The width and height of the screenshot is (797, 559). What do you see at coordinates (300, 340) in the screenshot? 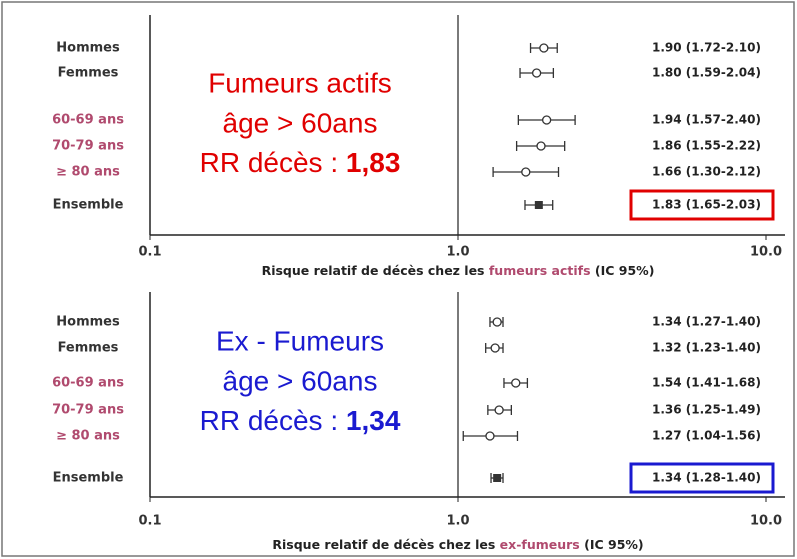
I see `annotation: Ex - Fumeurs` at bounding box center [300, 340].